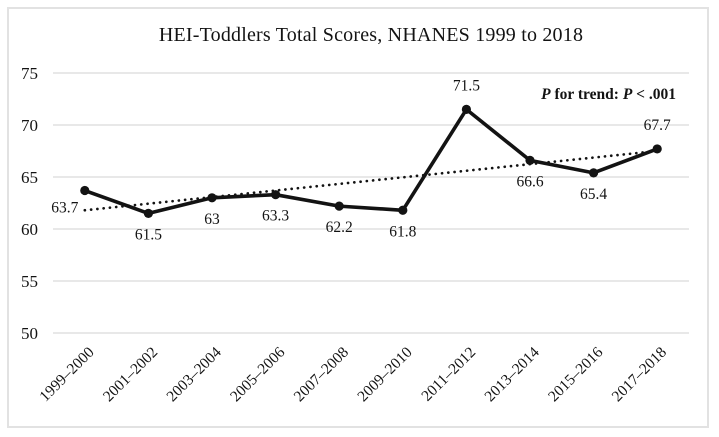 The width and height of the screenshot is (719, 437). What do you see at coordinates (654, 94) in the screenshot?
I see `annotation-tail-text: < .001` at bounding box center [654, 94].